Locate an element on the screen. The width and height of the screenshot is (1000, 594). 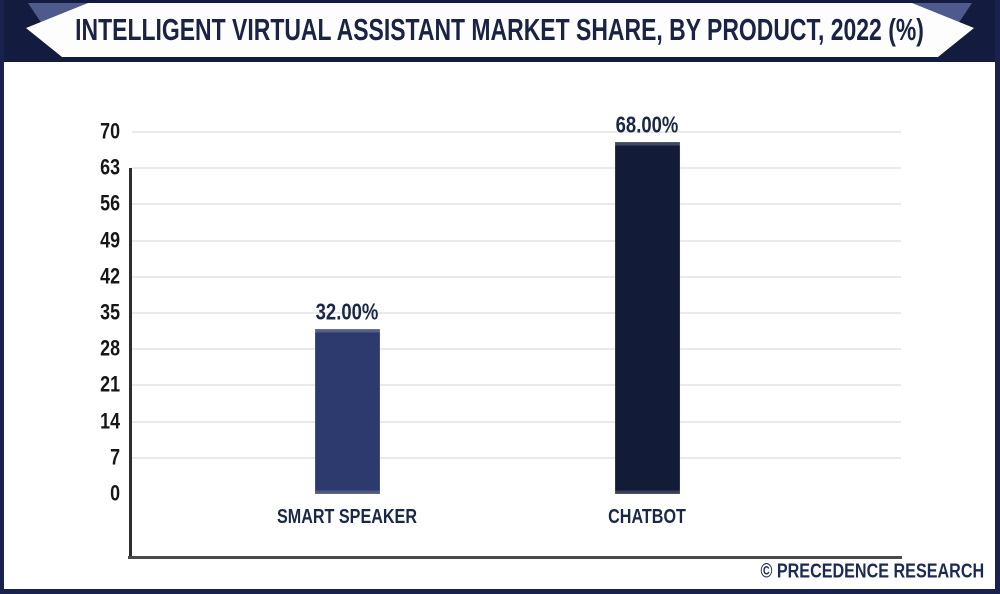
bar-value-label-chatbot: 68.00% is located at coordinates (647, 125).